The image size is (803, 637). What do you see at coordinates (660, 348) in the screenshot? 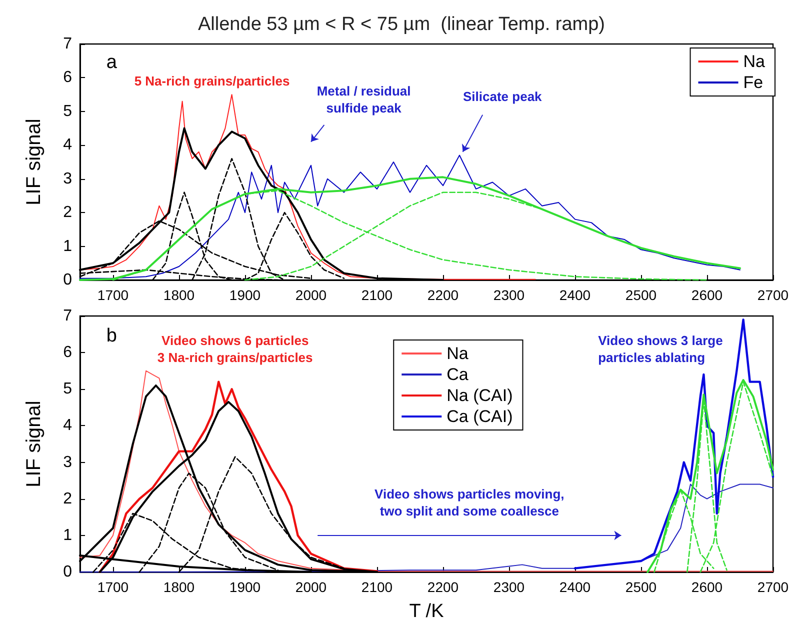
I see `annotation: Video shows 3 large particles ablating` at bounding box center [660, 348].